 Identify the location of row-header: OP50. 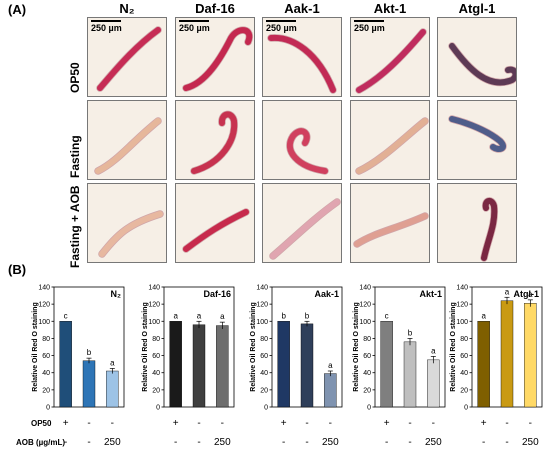
(75, 77).